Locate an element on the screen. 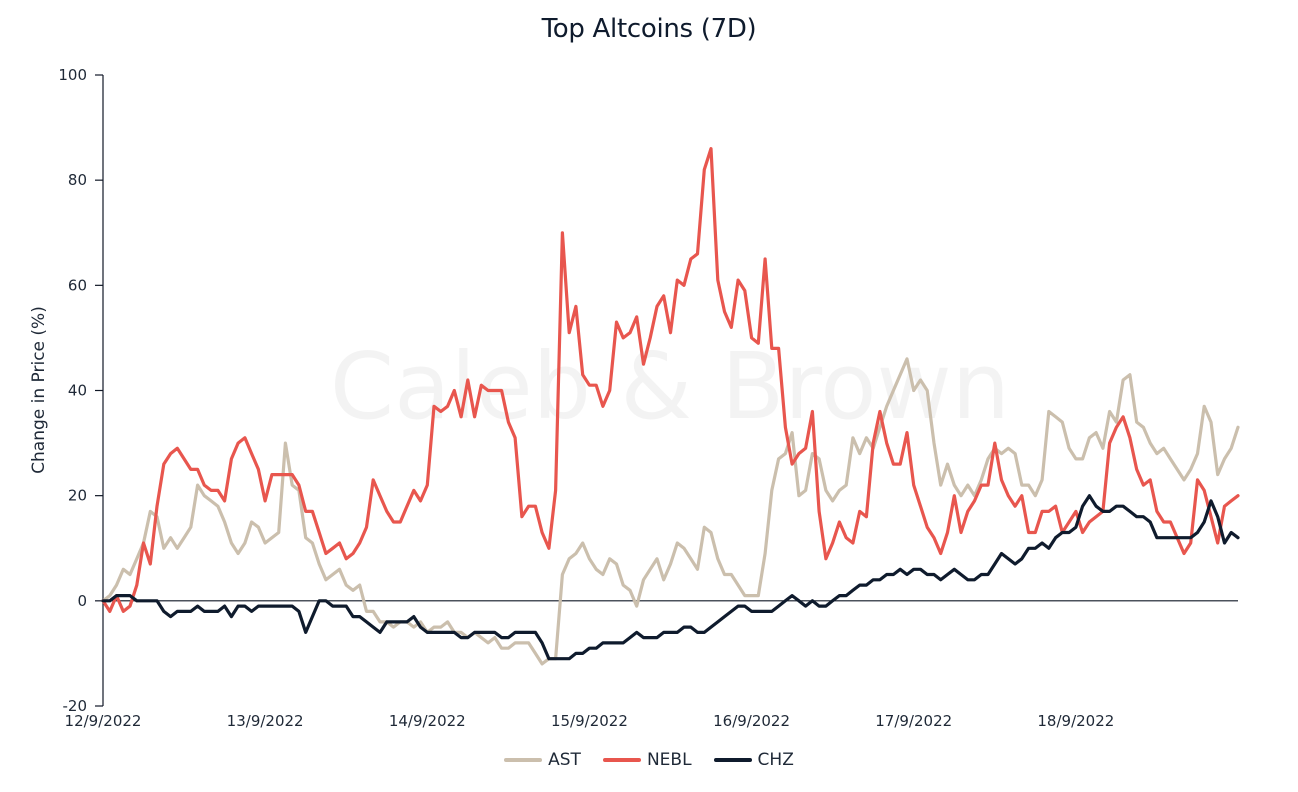 The height and width of the screenshot is (792, 1298). y-axis-title: Change in Price (%) is located at coordinates (39, 390).